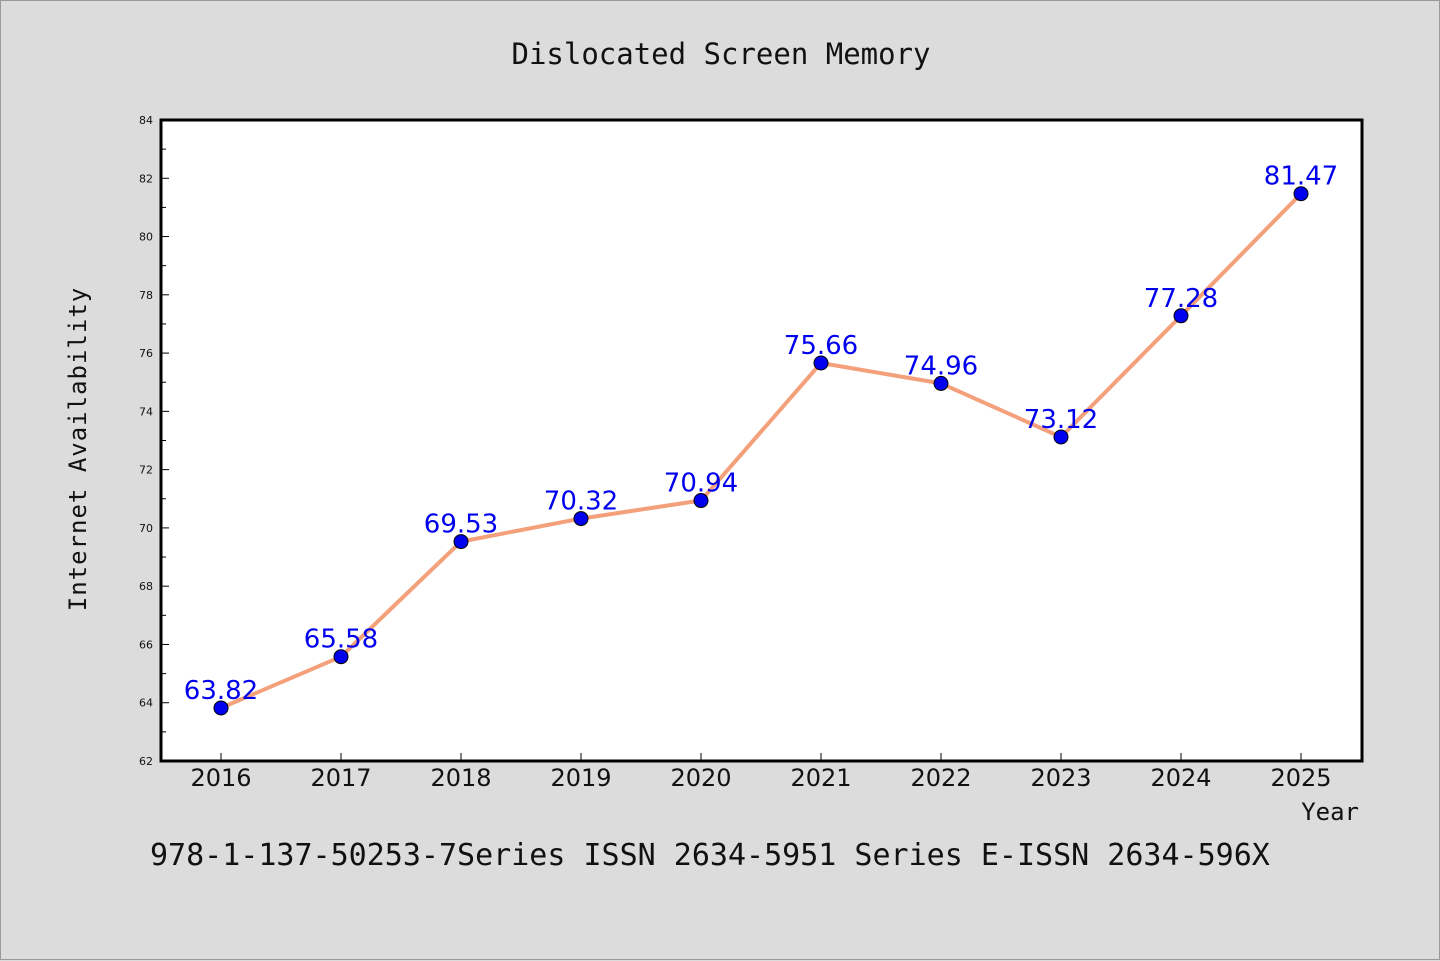  Describe the element at coordinates (460, 778) in the screenshot. I see `x-tick-label: 2018` at that location.